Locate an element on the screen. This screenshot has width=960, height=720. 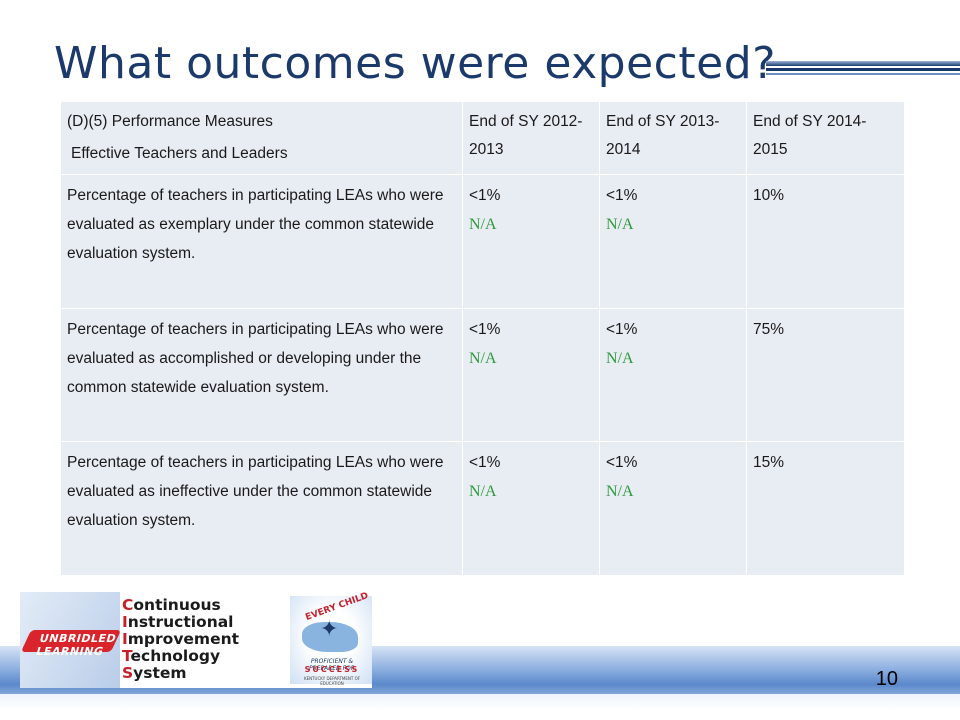
logo-line: System is located at coordinates (154, 673).